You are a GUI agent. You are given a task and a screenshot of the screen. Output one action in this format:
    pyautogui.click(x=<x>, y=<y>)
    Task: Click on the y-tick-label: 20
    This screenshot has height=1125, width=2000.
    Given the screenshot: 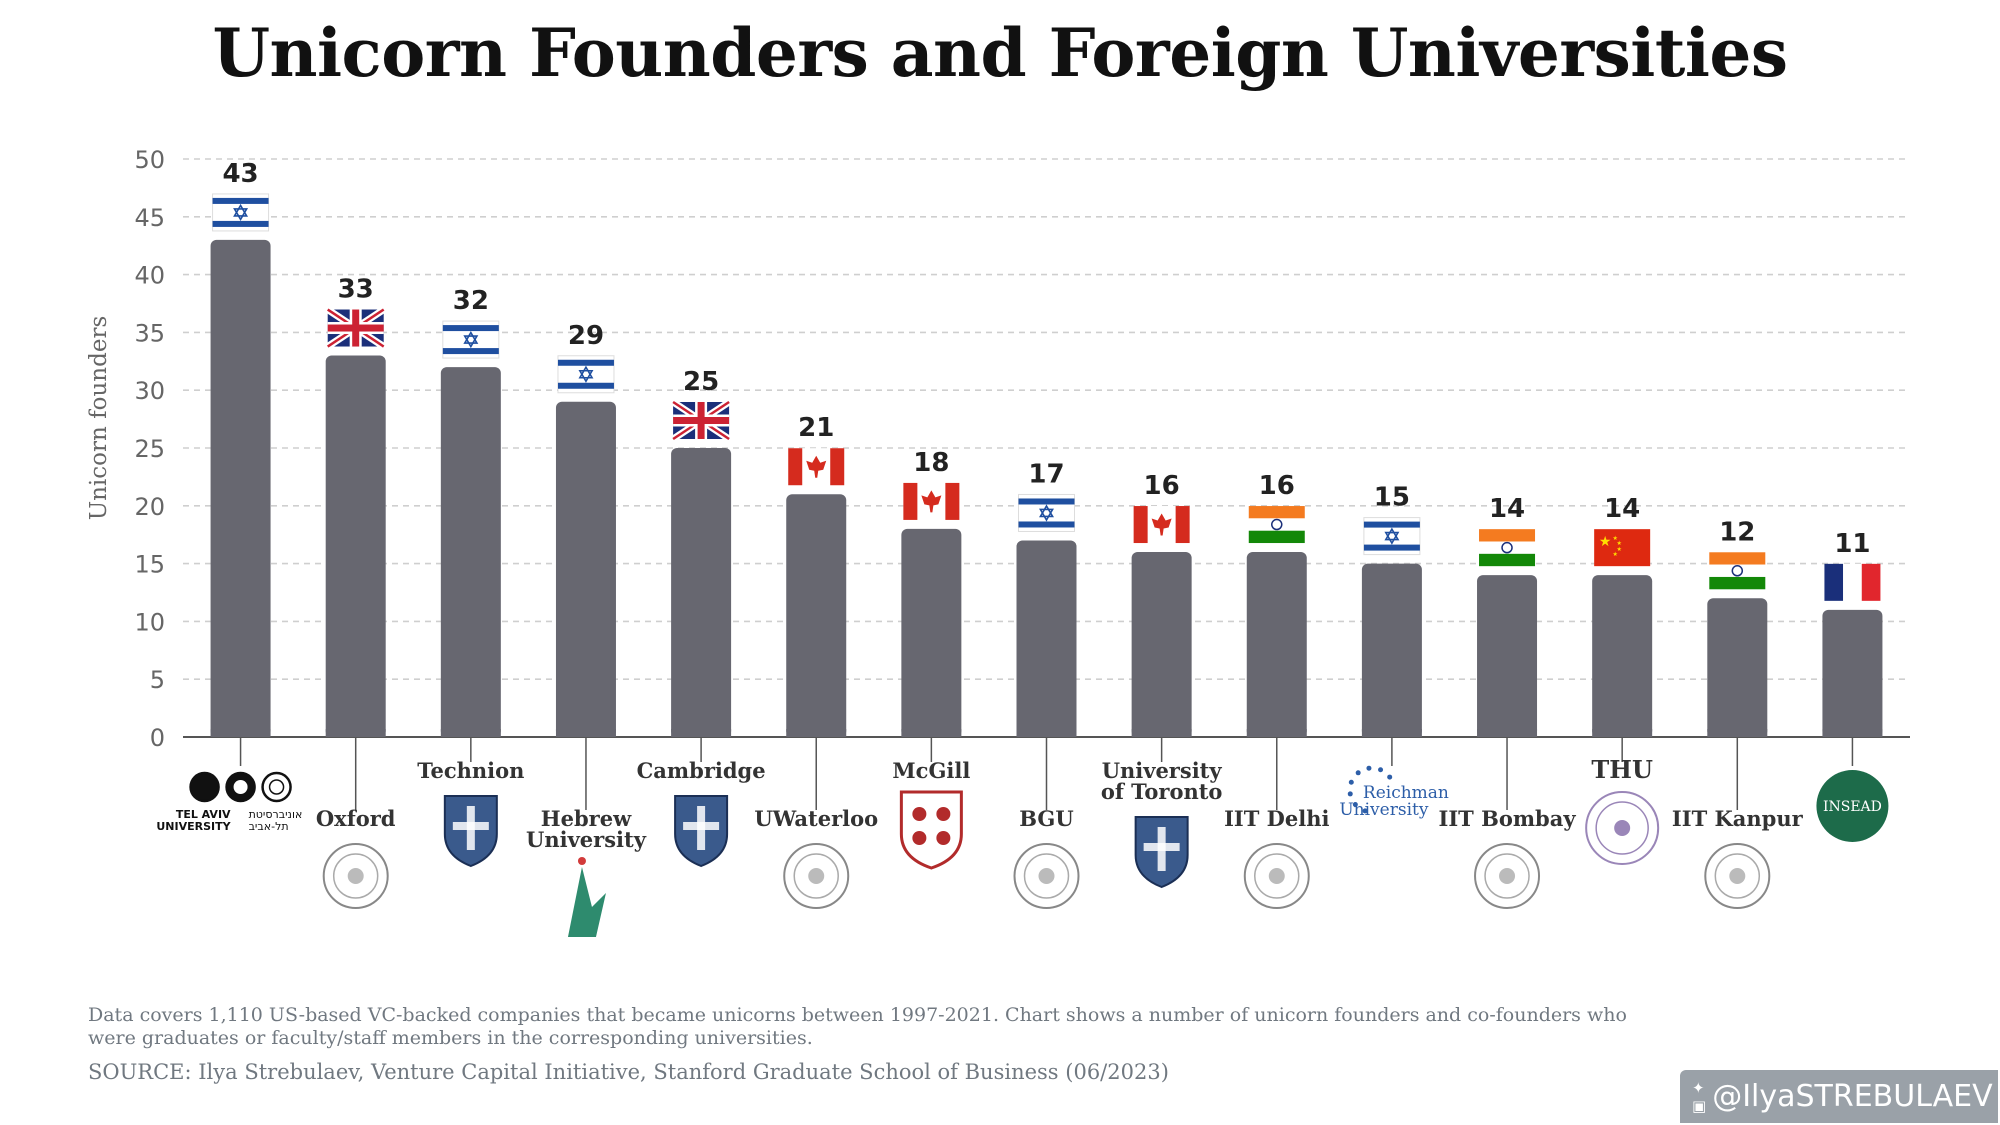 What is the action you would take?
    pyautogui.click(x=149, y=507)
    